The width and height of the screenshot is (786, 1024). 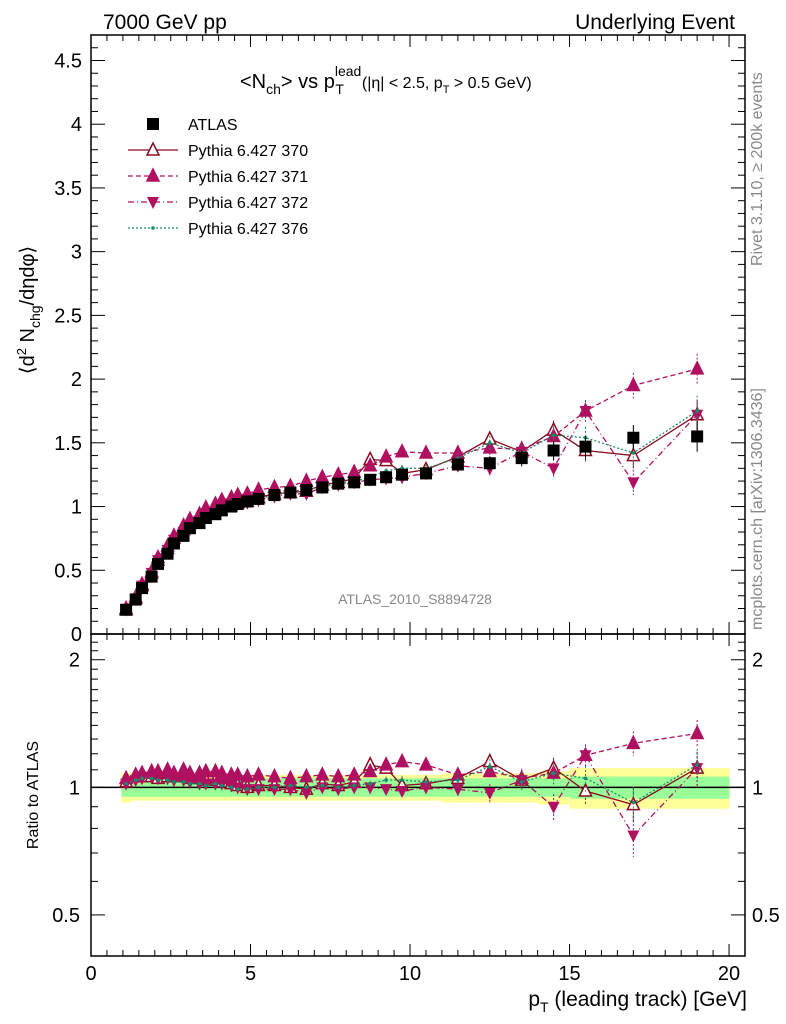 What do you see at coordinates (90, 974) in the screenshot?
I see `x-tick-label: 0` at bounding box center [90, 974].